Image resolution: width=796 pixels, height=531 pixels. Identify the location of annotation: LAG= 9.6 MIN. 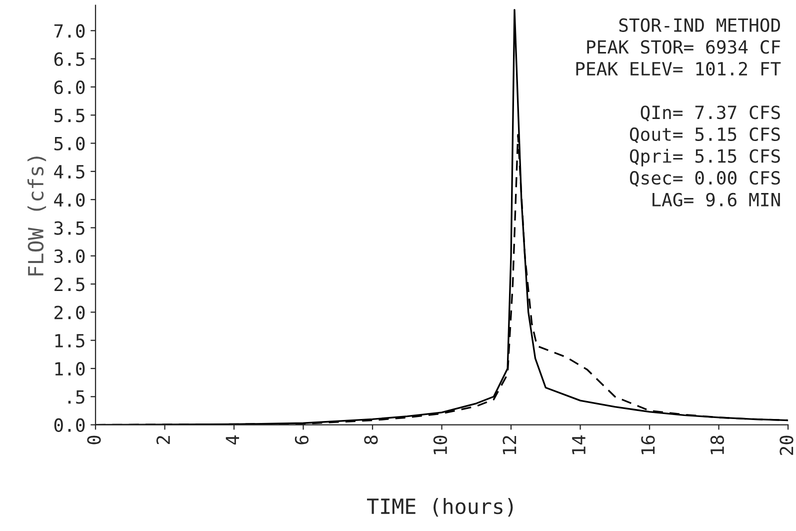
(716, 199).